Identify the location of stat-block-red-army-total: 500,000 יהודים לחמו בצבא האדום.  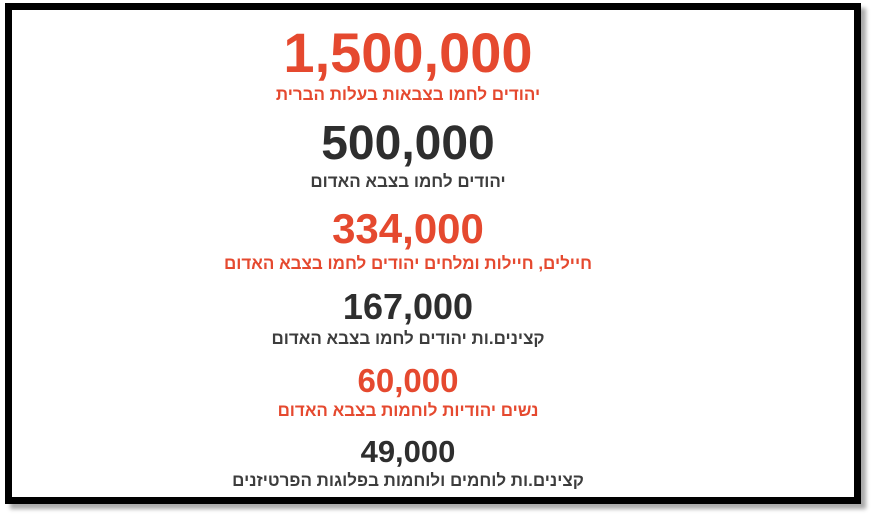
(407, 156).